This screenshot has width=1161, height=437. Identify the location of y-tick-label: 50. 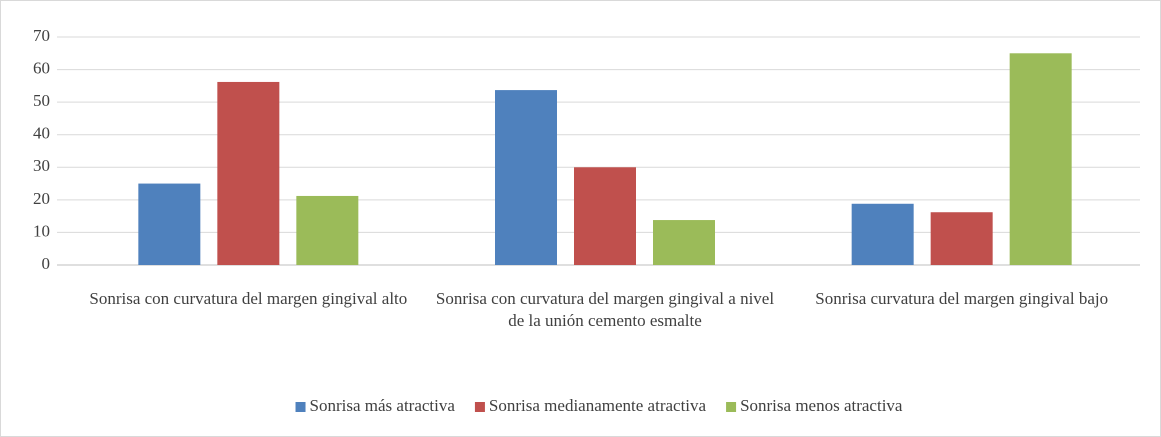
(41, 100).